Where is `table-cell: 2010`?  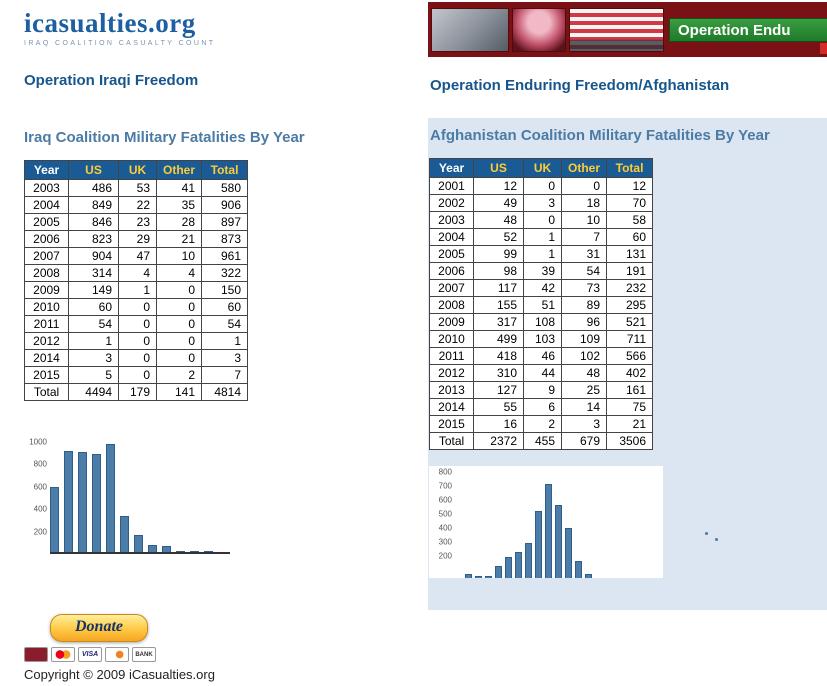 table-cell: 2010 is located at coordinates (46, 307).